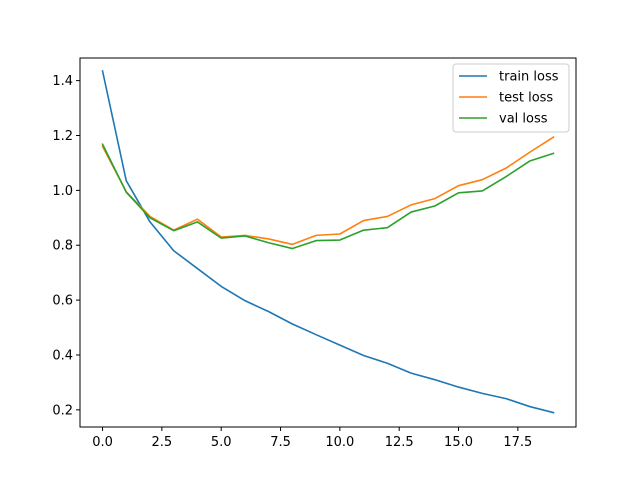 This screenshot has width=640, height=480. What do you see at coordinates (312, 438) in the screenshot?
I see `x-axis: 0.0 2.5 5.0 7.5 10.0 12.5 15.0 17.5` at bounding box center [312, 438].